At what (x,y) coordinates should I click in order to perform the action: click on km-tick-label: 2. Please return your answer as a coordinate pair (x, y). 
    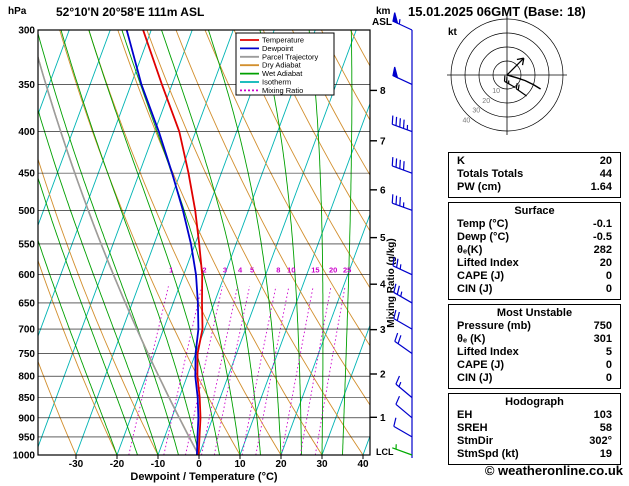
    Looking at the image, I should click on (383, 374).